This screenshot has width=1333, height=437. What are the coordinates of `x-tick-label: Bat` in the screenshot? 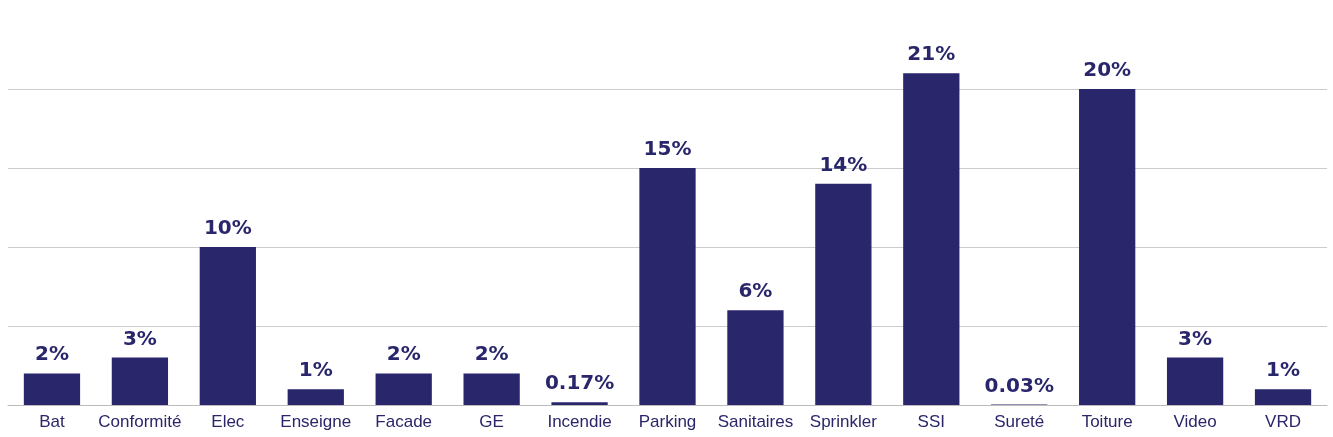 It's located at (52, 421).